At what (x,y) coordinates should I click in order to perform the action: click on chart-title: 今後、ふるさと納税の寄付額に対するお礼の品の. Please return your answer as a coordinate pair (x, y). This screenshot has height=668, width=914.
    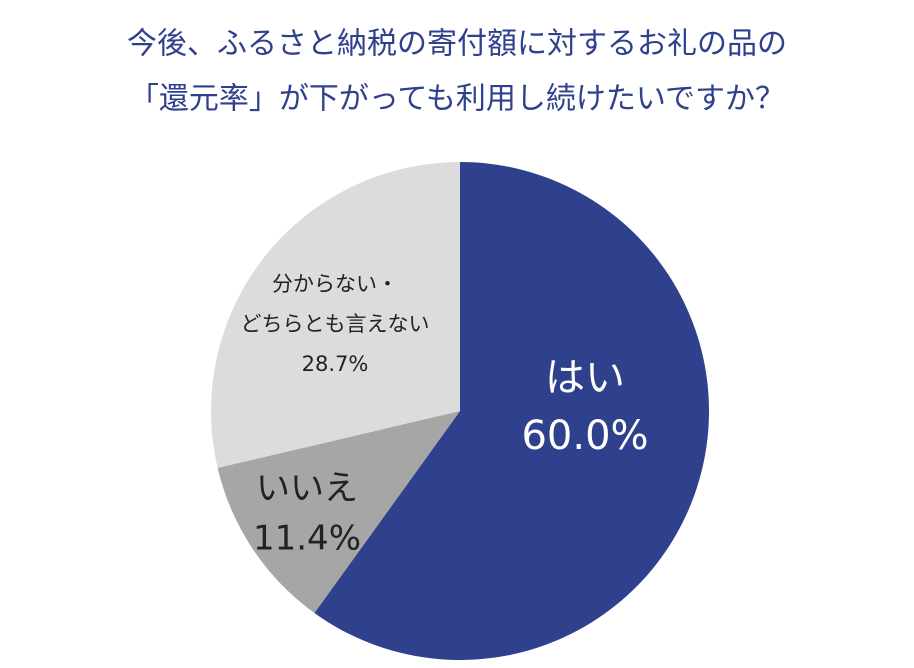
    Looking at the image, I should click on (457, 44).